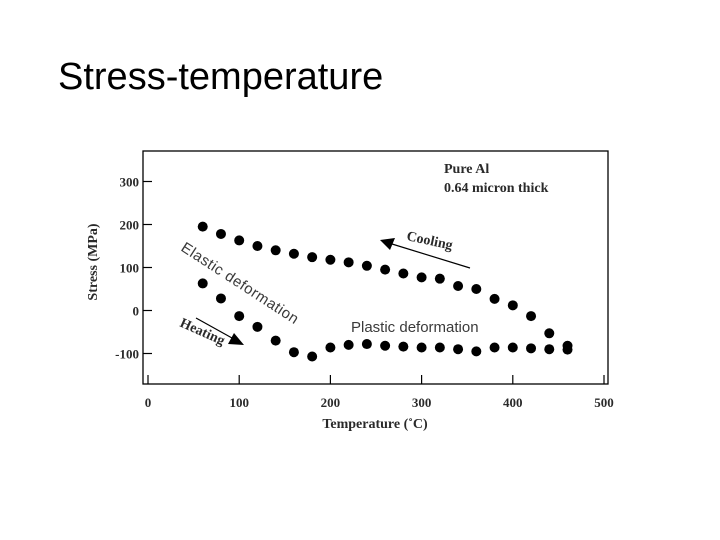  Describe the element at coordinates (422, 402) in the screenshot. I see `x-tick-label: 300` at that location.